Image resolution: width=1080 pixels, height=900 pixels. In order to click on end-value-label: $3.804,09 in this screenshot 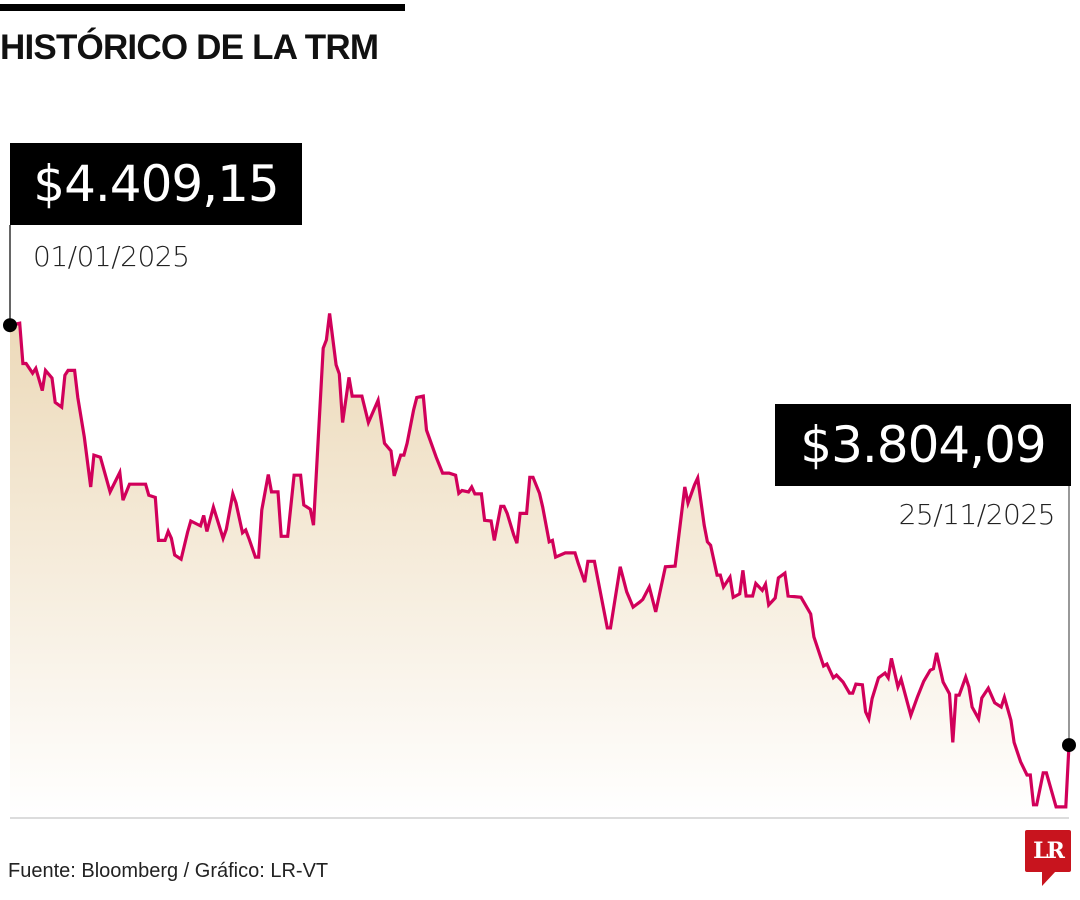, I will do `click(923, 445)`.